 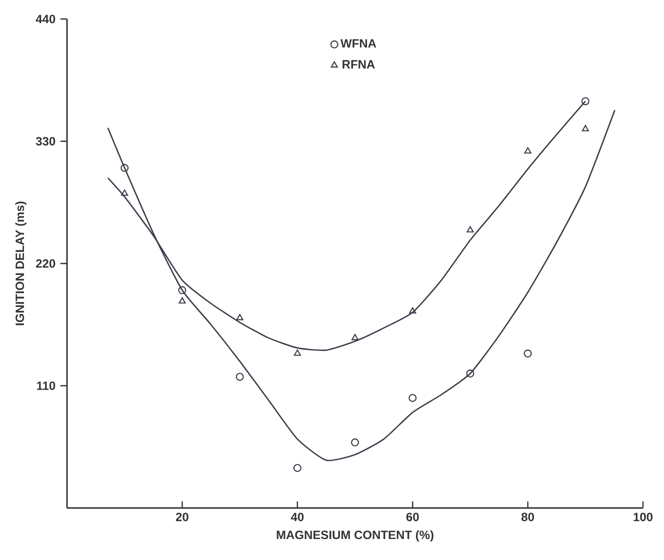 I want to click on y-axis-title: IGNITION DELAY (ms), so click(x=20, y=264).